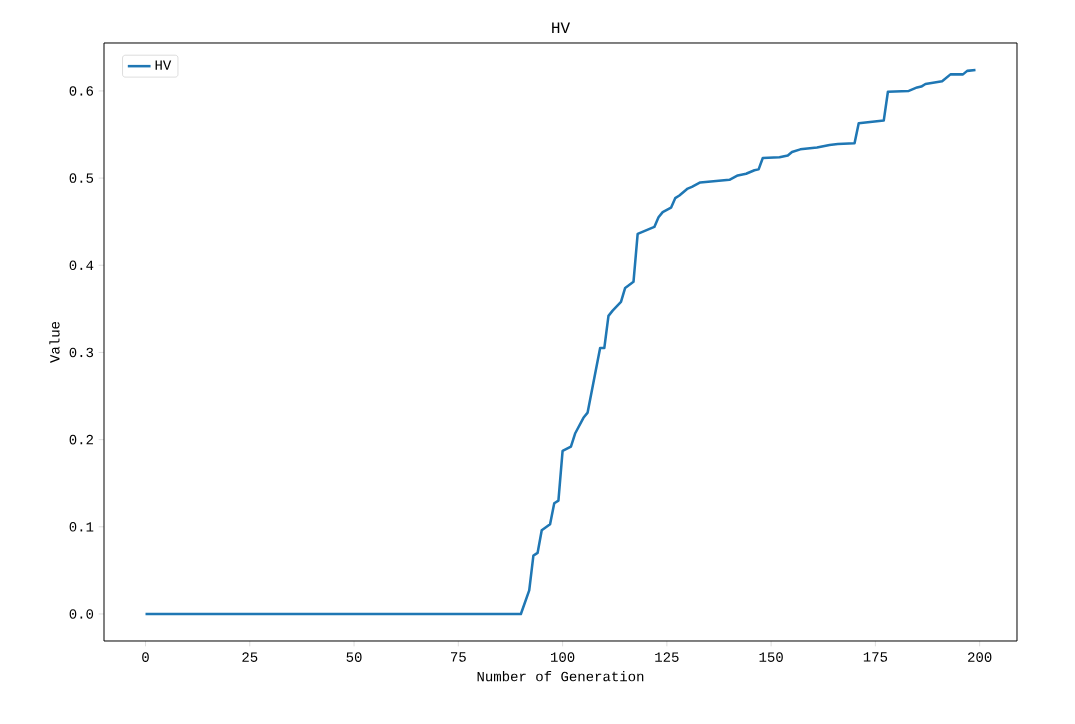  I want to click on y-tick-label: 0.6, so click(81, 91).